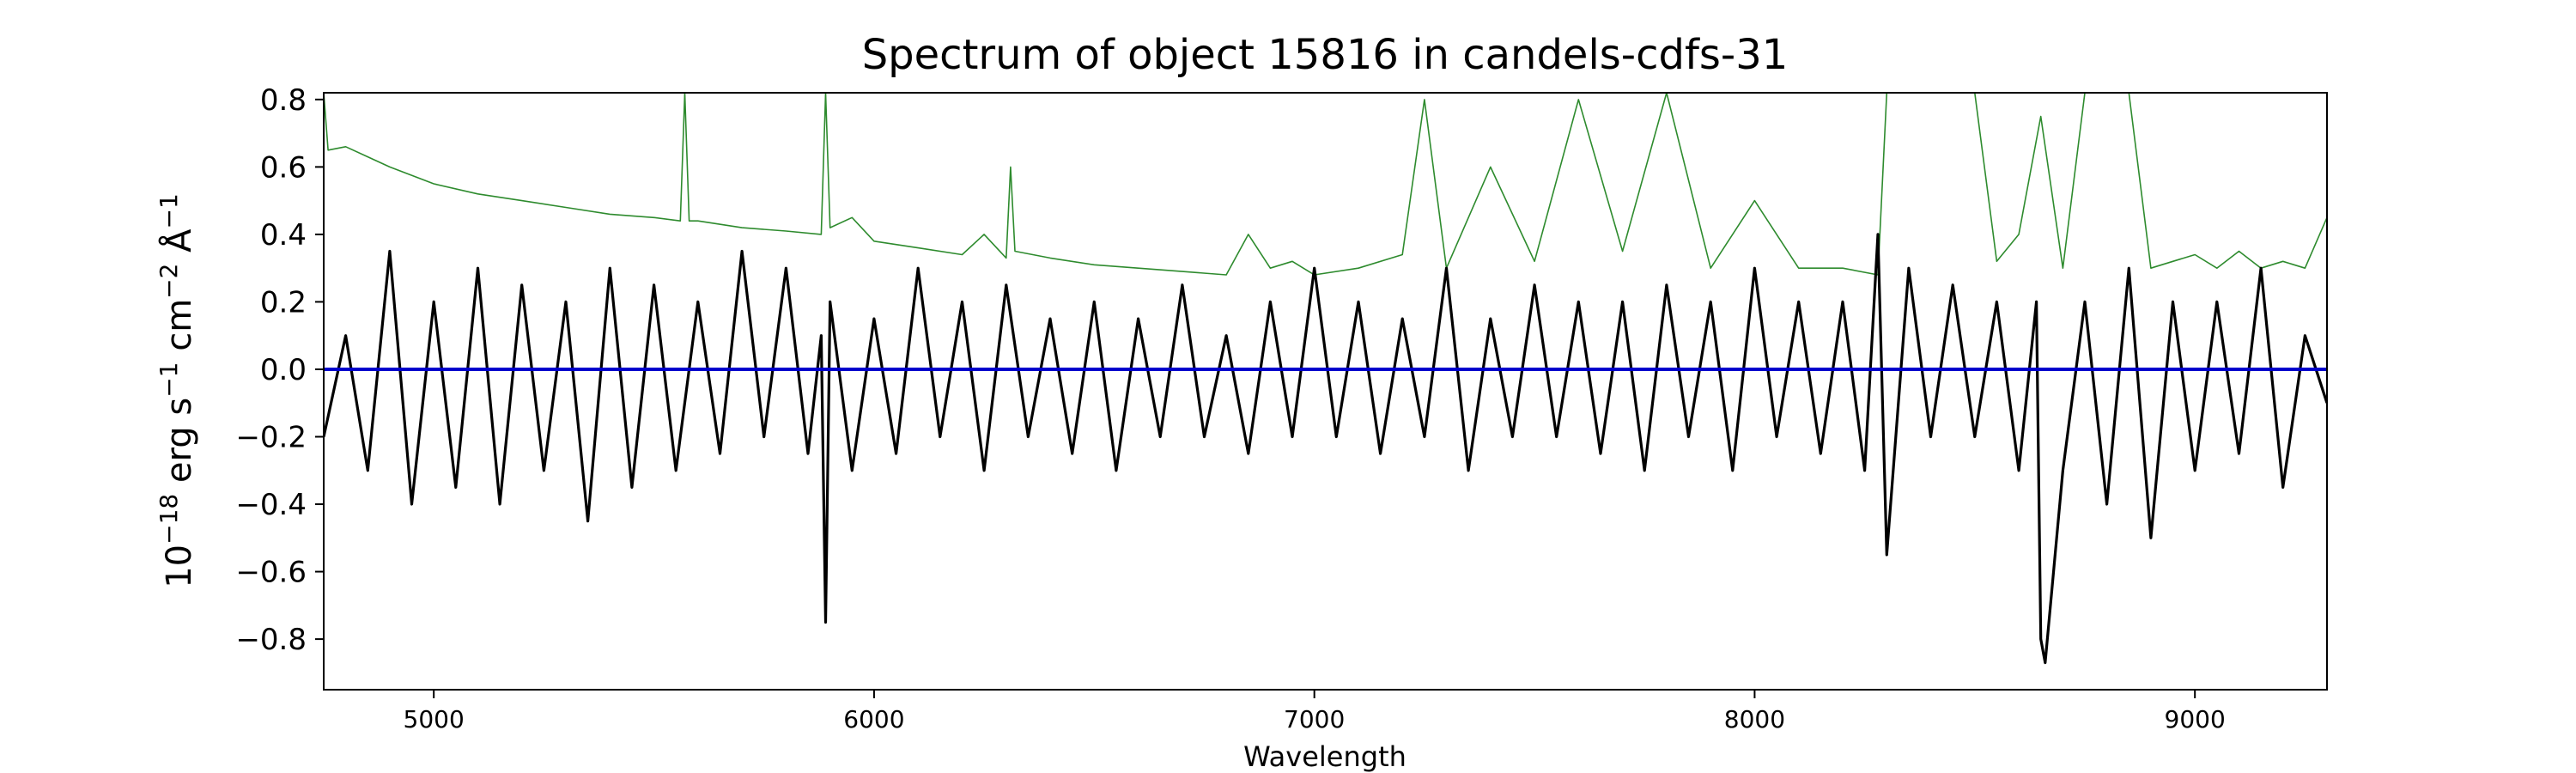 The height and width of the screenshot is (773, 2576). I want to click on x-axis: 5000 6000 7000 8000 9000, so click(1315, 711).